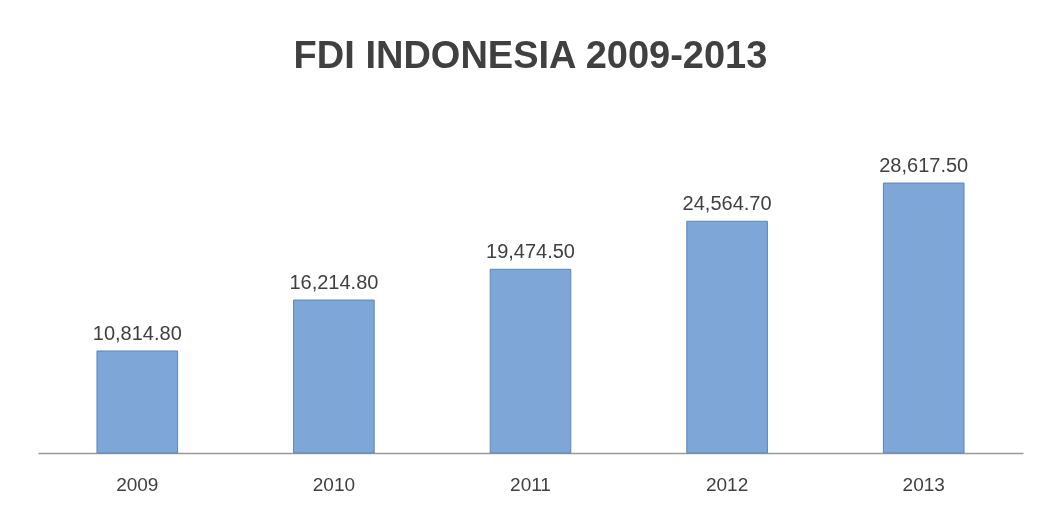 Image resolution: width=1043 pixels, height=512 pixels. Describe the element at coordinates (923, 484) in the screenshot. I see `x-tick-label: 2013` at that location.